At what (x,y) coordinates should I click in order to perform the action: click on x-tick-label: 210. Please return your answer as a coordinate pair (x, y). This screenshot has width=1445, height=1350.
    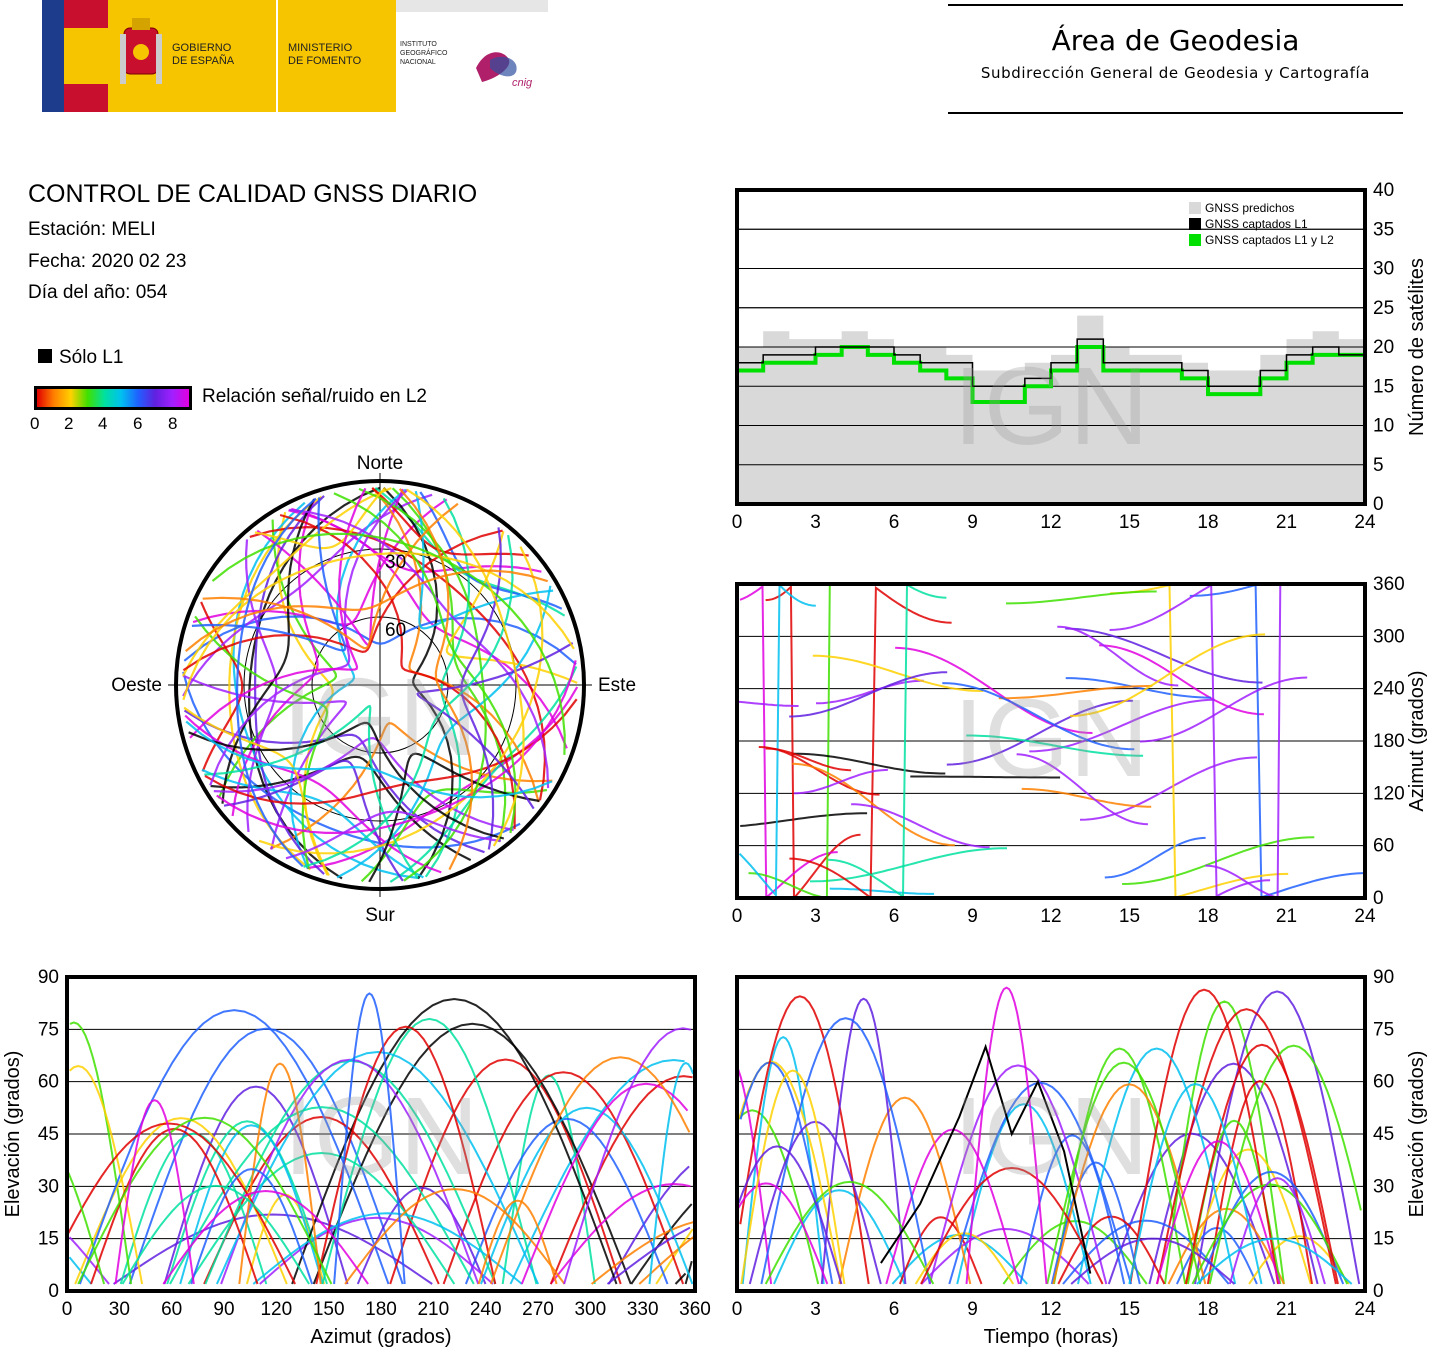
    Looking at the image, I should click on (433, 1309).